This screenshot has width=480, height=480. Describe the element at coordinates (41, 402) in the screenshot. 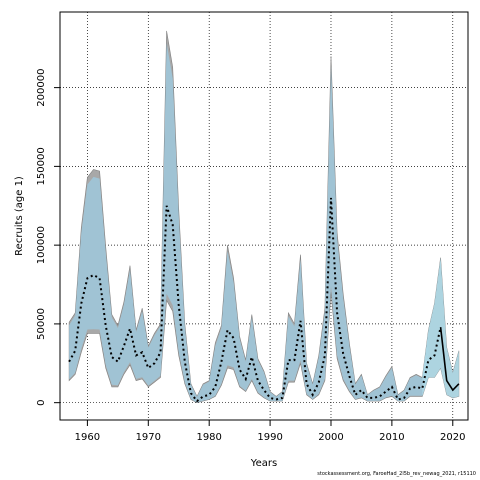

I see `y-tick-label: 0` at that location.